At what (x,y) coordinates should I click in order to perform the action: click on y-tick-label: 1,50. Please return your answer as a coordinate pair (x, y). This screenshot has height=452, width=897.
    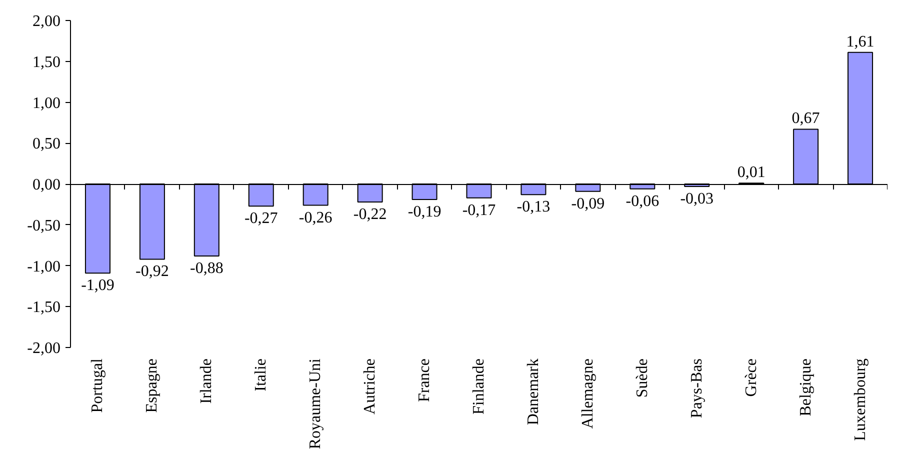
    Looking at the image, I should click on (46, 62).